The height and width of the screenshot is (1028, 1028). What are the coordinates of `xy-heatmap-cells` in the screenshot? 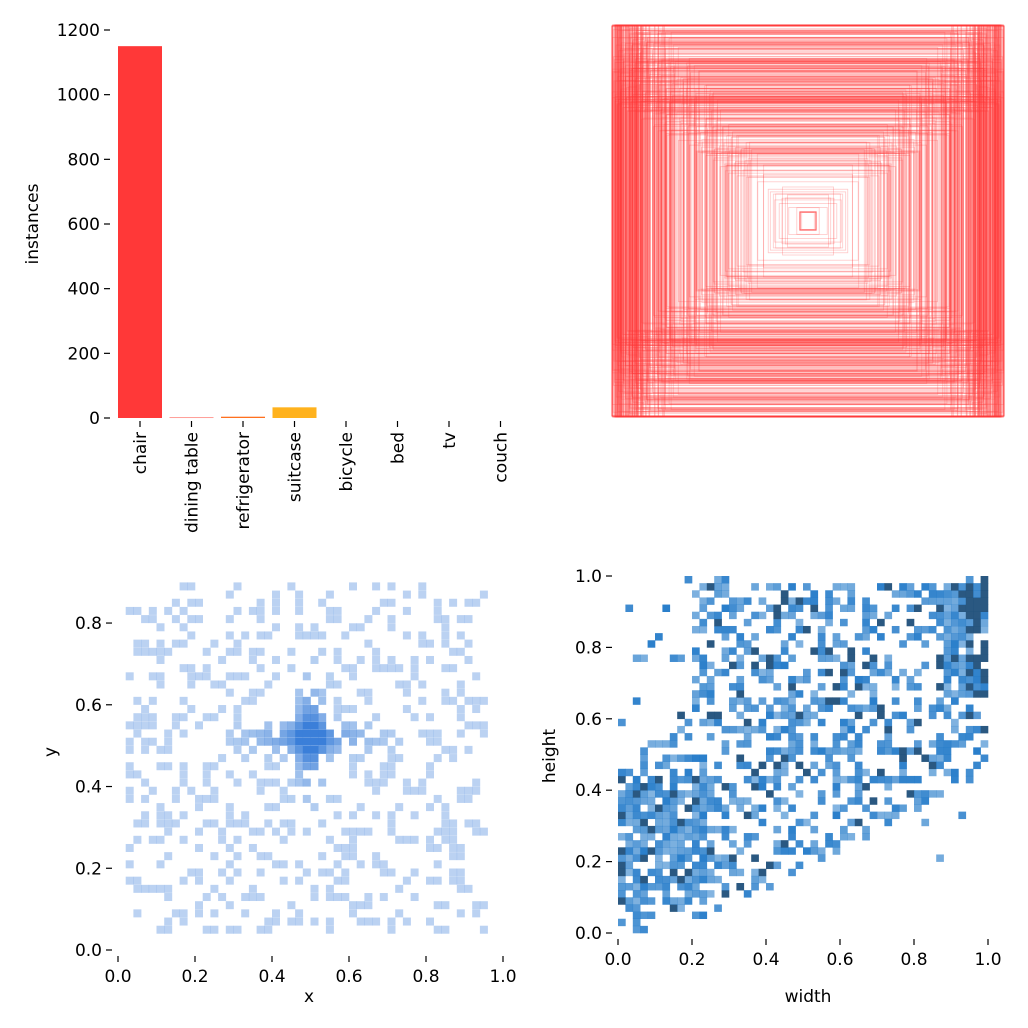 It's located at (306, 758).